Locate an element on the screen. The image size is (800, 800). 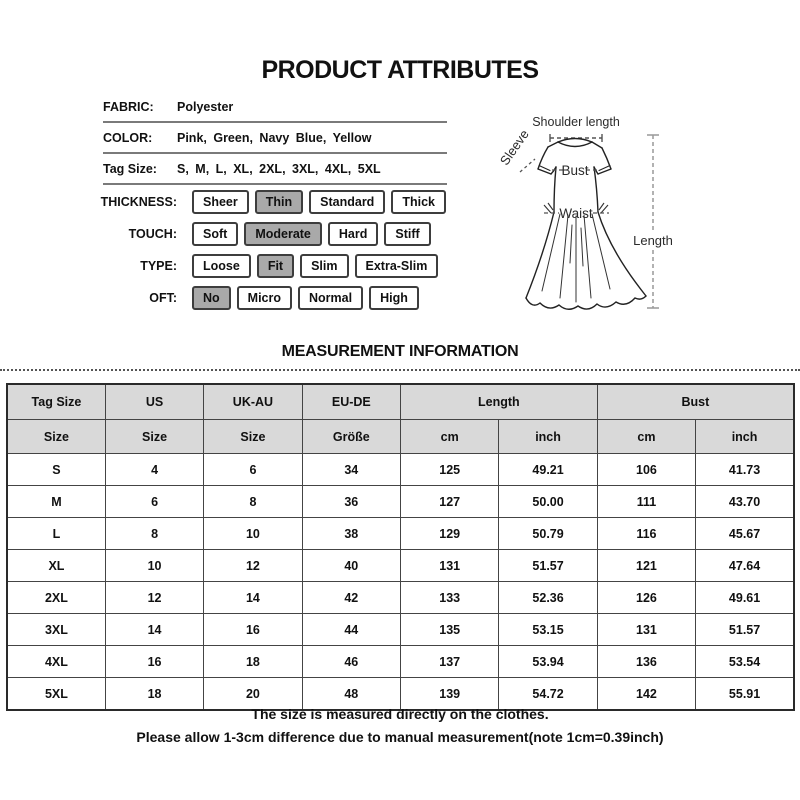
cell: 126 is located at coordinates (646, 597).